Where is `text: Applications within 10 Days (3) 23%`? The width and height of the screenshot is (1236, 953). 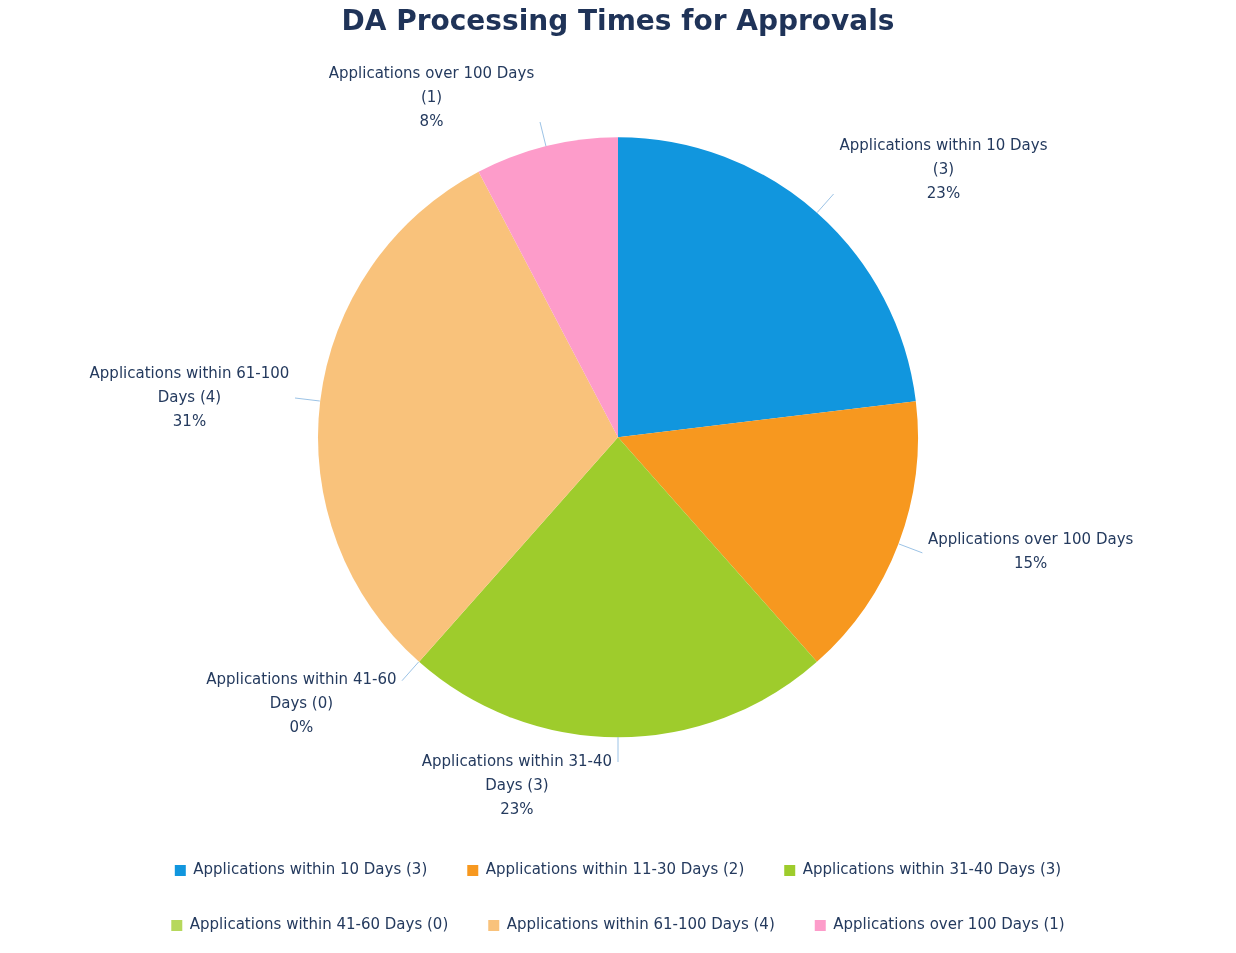
text: Applications within 10 Days (3) 23% is located at coordinates (943, 168).